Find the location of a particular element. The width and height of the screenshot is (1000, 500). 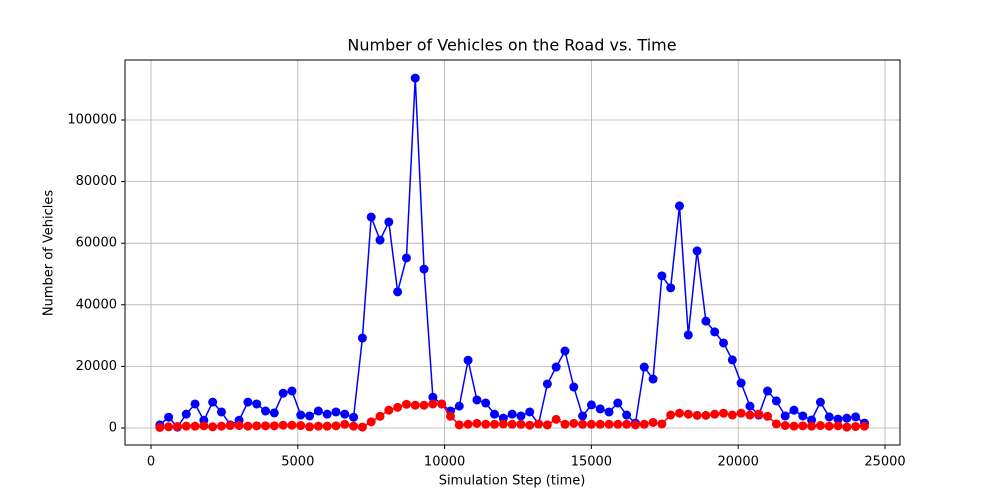

x-tick-label: 0 is located at coordinates (151, 462).